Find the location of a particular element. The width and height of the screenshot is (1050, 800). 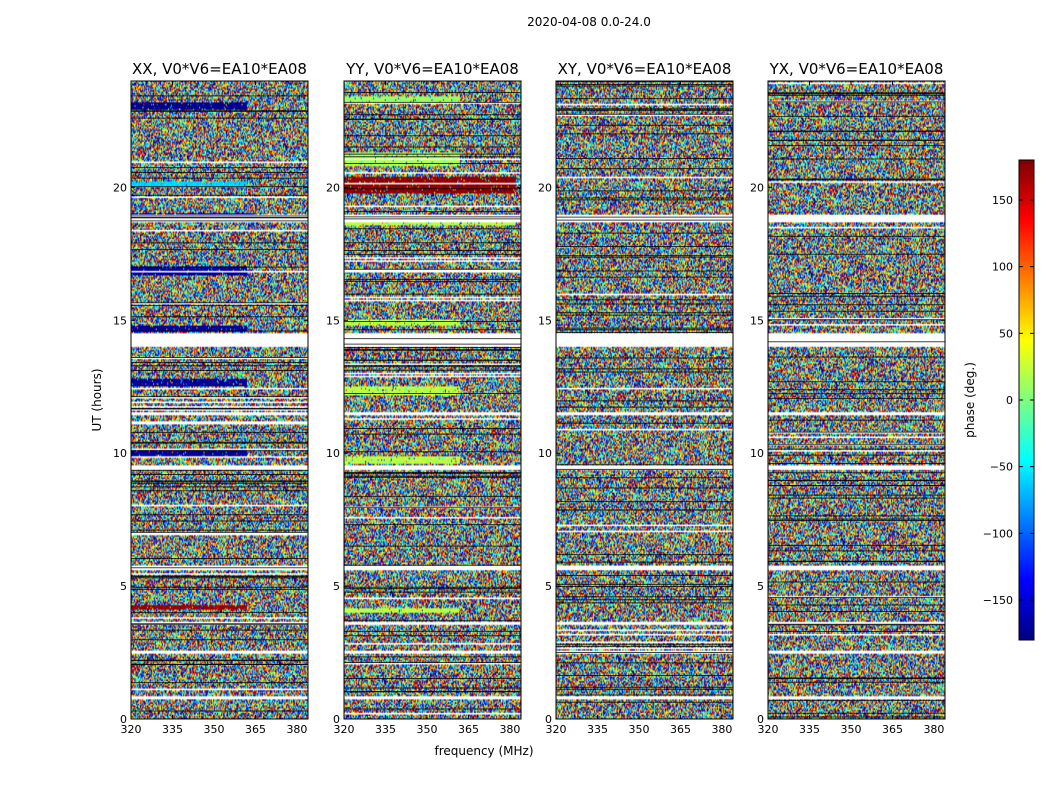

y-axis-label: UT (hours) is located at coordinates (97, 399).